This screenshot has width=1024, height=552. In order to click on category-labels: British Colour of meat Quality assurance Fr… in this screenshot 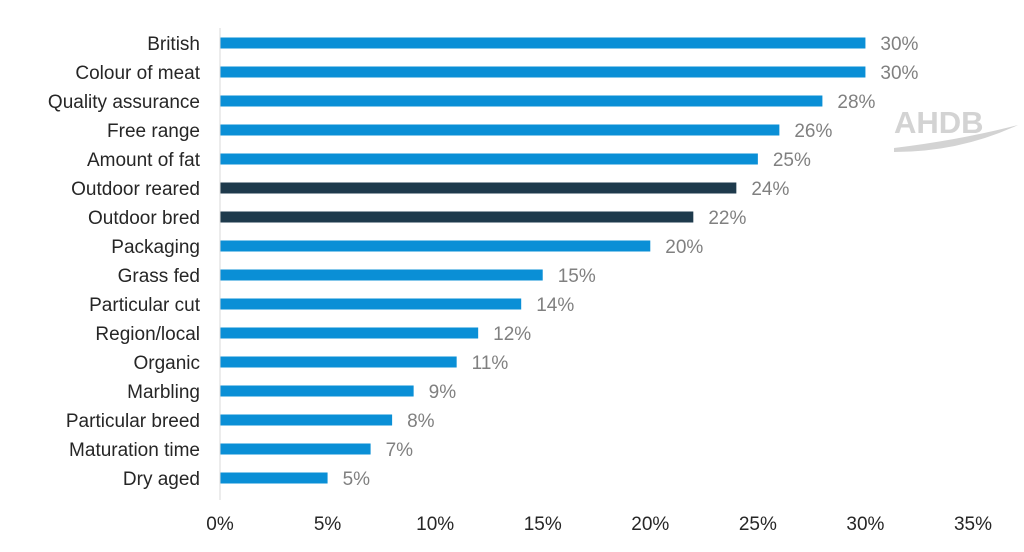, I will do `click(124, 262)`.